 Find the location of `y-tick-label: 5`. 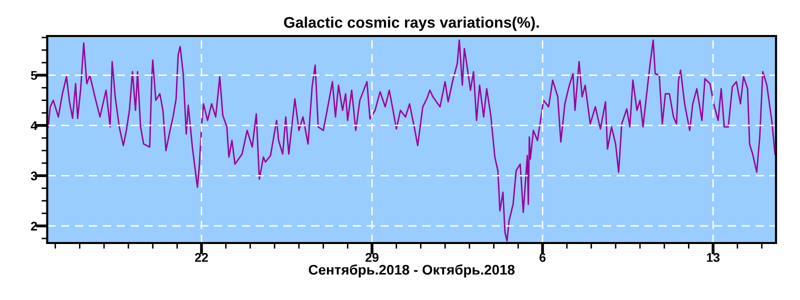

y-tick-label: 5 is located at coordinates (34, 75).